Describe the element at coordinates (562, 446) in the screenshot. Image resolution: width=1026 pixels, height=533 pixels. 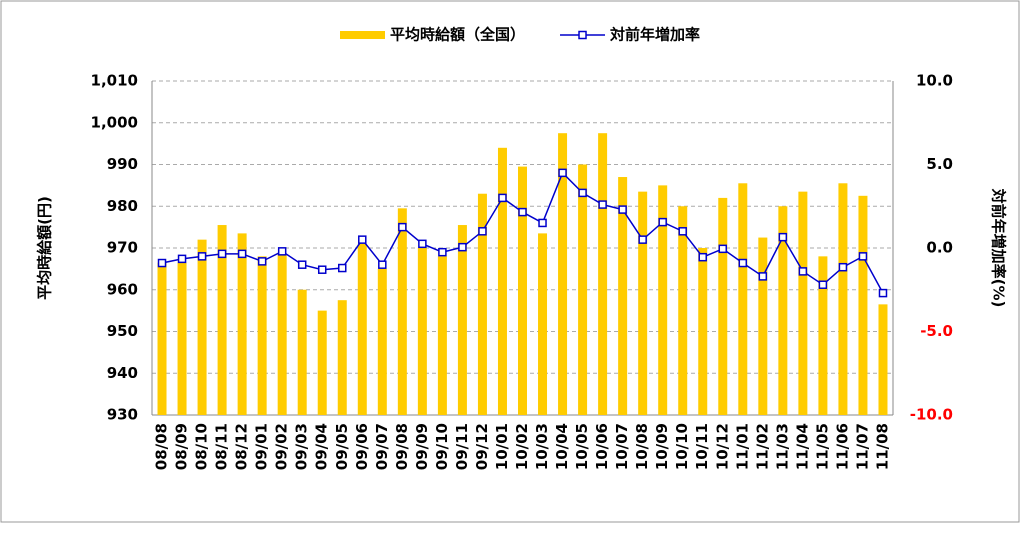
I see `x-tick-label: 10/04` at that location.